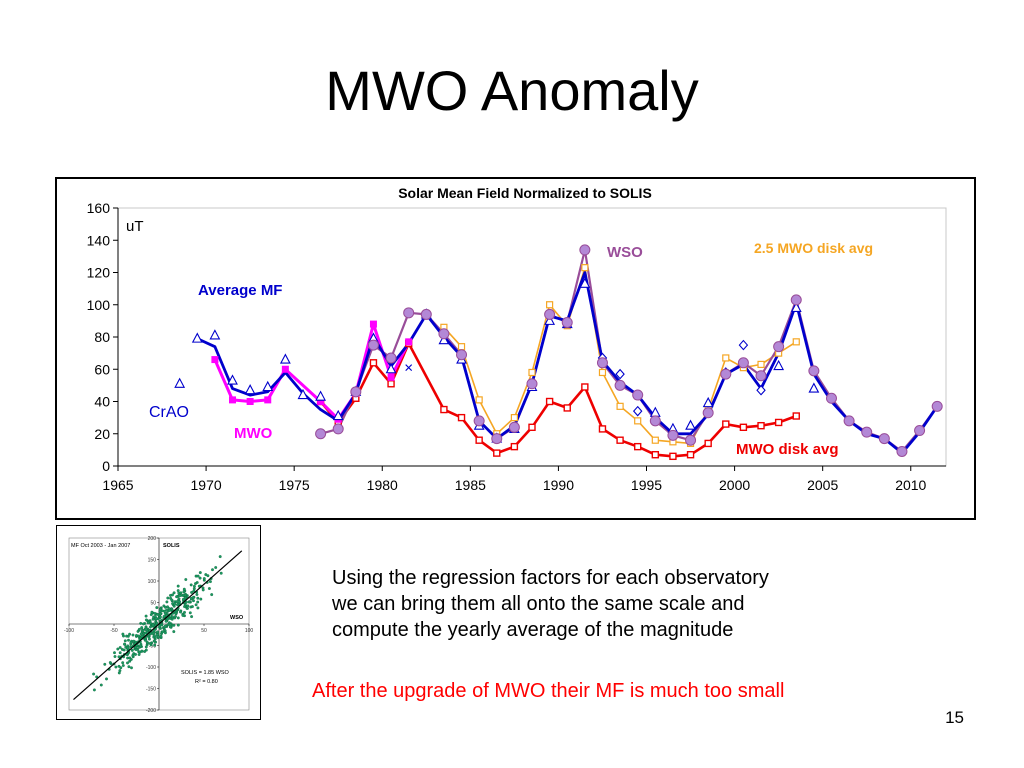 This screenshot has width=1024, height=768. What do you see at coordinates (102, 337) in the screenshot?
I see `y-tick-label: 80` at bounding box center [102, 337].